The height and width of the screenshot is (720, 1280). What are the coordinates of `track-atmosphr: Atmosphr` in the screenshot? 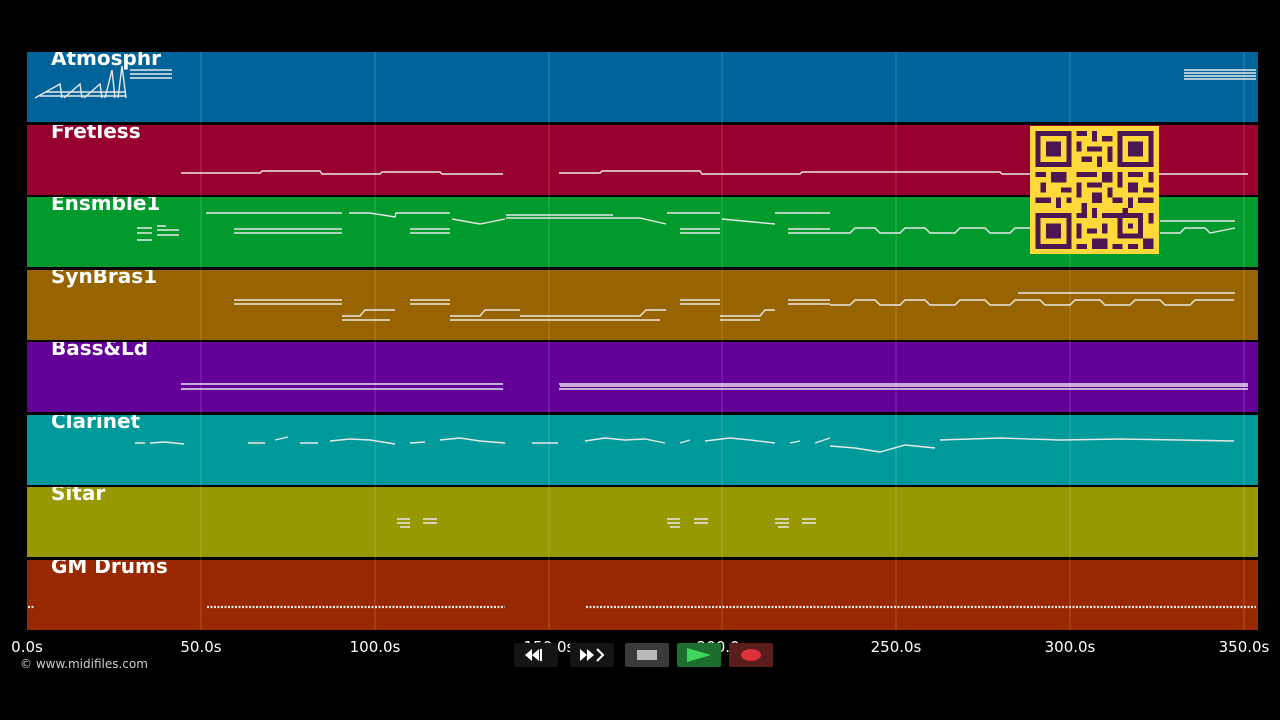 It's located at (642, 87).